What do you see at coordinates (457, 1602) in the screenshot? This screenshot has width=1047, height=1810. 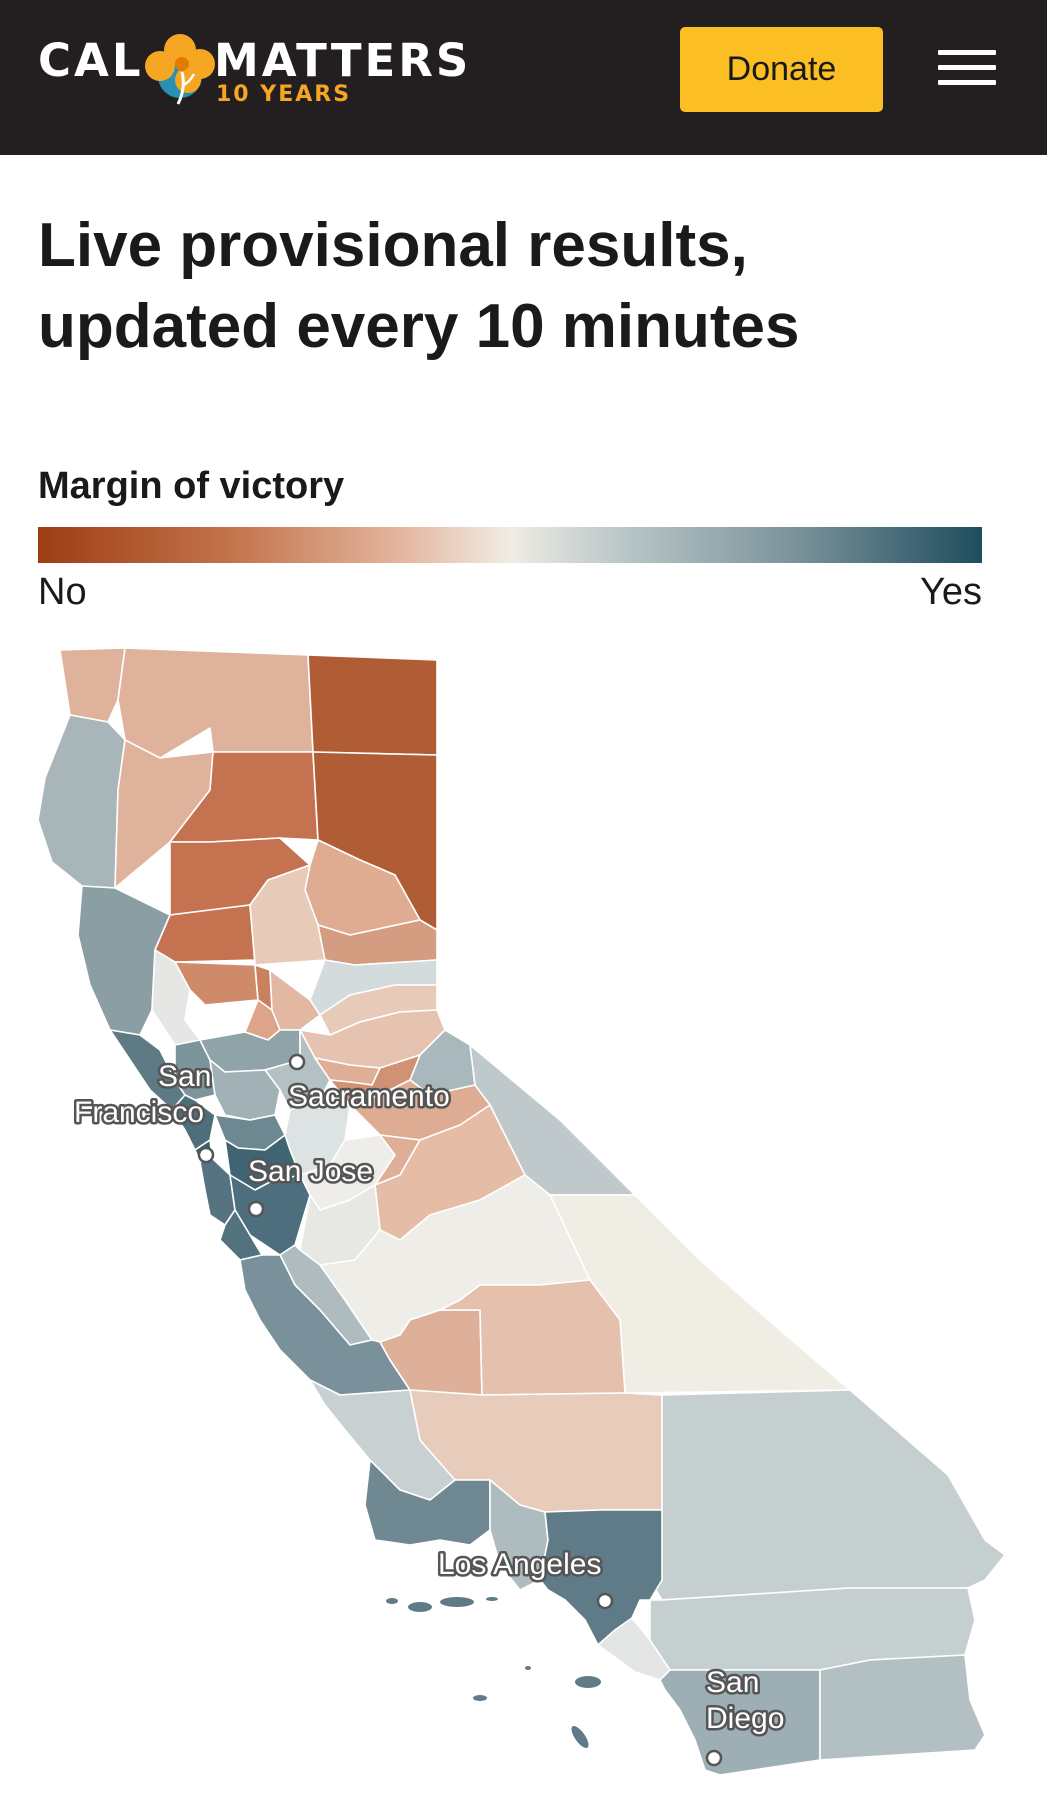 I see `island-santa-cruz` at bounding box center [457, 1602].